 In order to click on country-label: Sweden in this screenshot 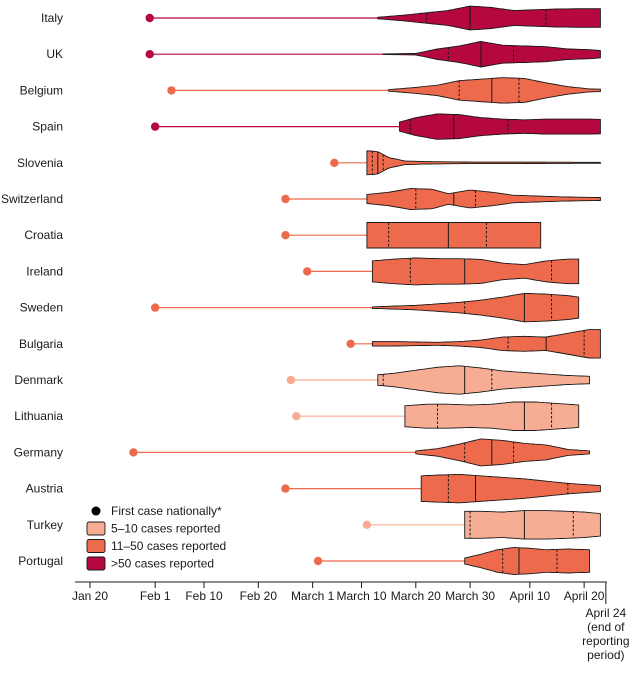, I will do `click(41, 308)`.